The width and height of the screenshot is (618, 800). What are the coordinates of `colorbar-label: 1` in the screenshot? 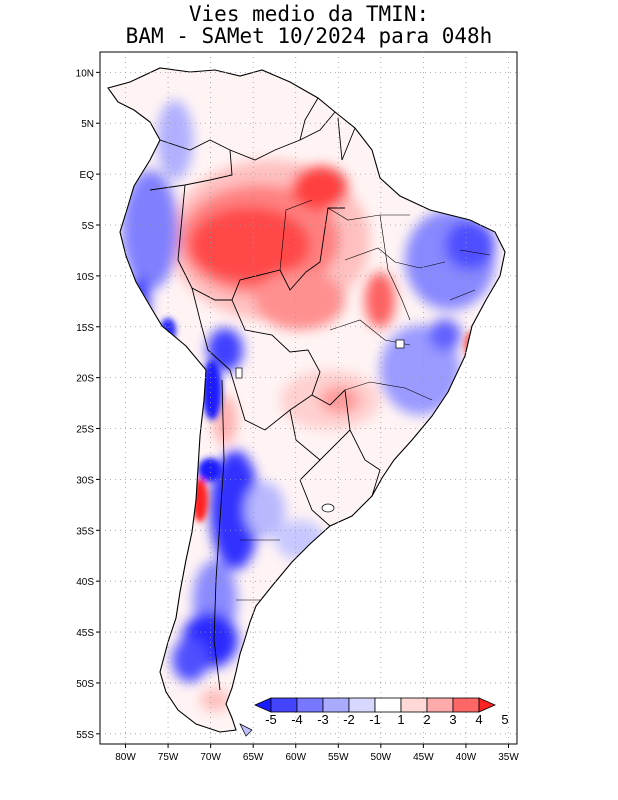 It's located at (400, 719).